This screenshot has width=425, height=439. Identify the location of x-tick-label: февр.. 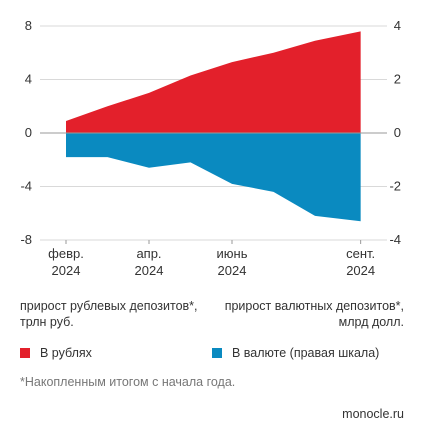
(66, 253).